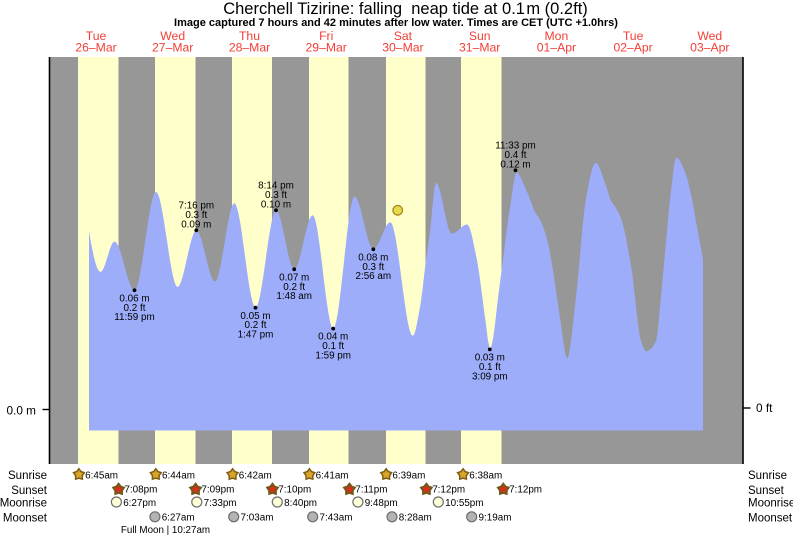  What do you see at coordinates (326, 48) in the screenshot?
I see `svg-text: 29–Mar` at bounding box center [326, 48].